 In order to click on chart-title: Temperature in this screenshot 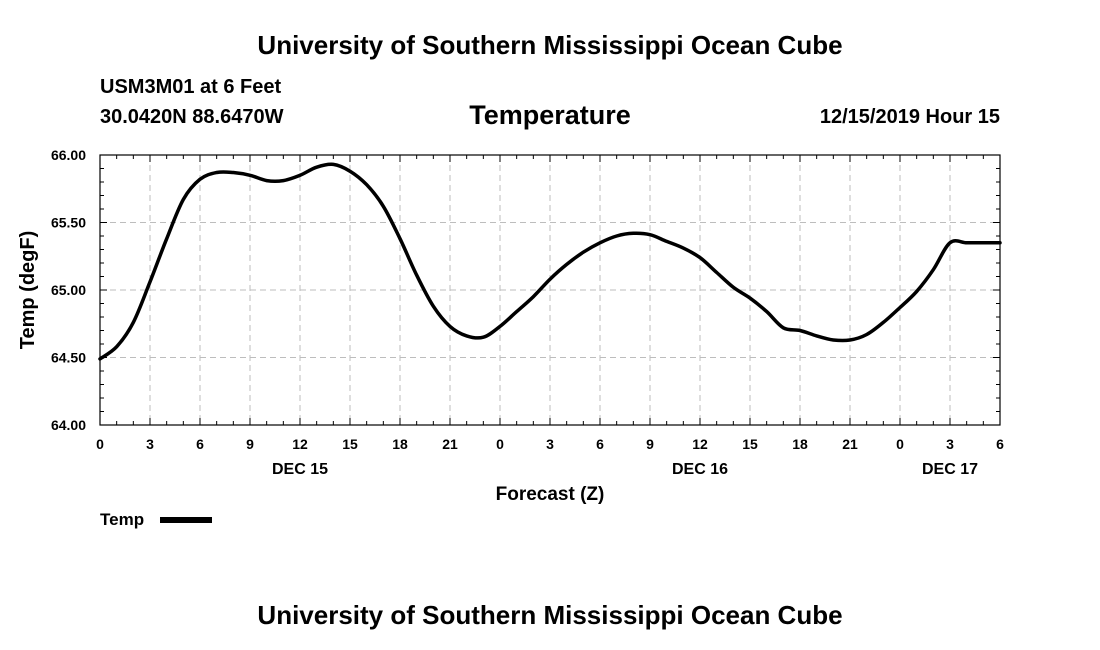, I will do `click(550, 115)`.